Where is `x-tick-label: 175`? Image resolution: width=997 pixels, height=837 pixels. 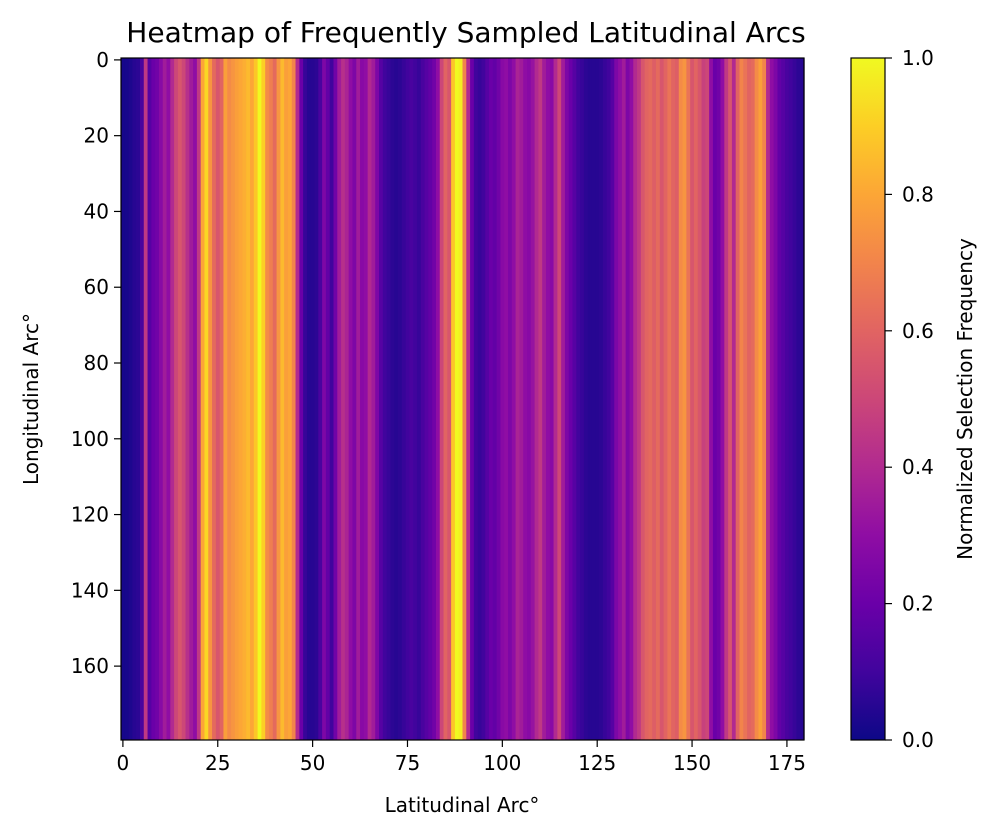
x-tick-label: 175 is located at coordinates (787, 763).